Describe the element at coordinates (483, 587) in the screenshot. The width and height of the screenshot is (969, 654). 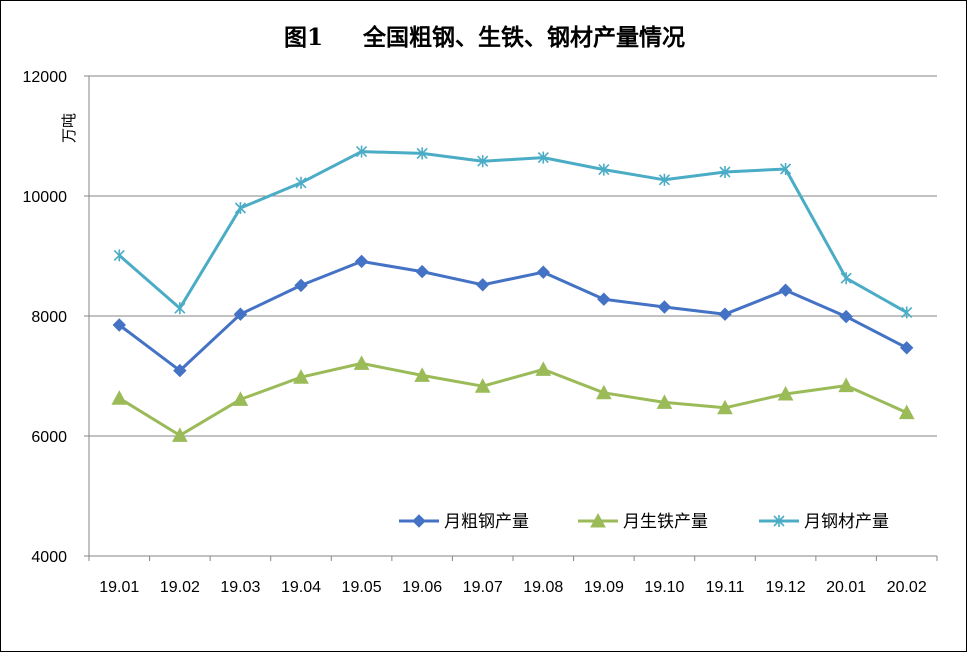
I see `x-tick-label: 19.07` at that location.